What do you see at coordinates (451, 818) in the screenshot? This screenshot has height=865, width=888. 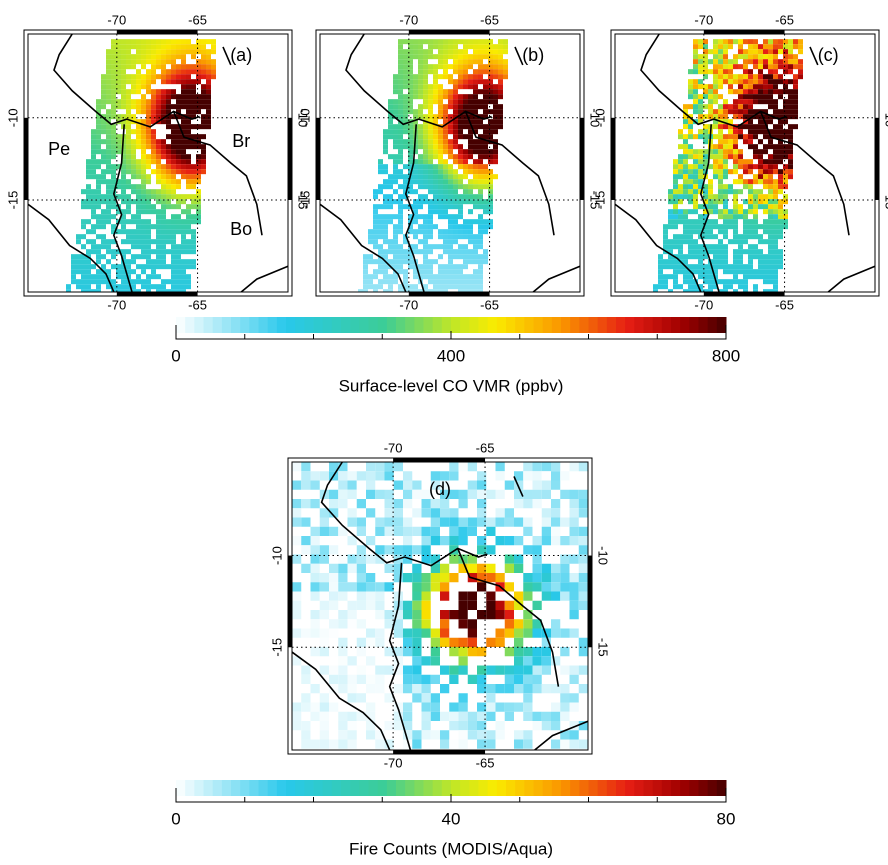 I see `colorbar-tick-label: 40` at bounding box center [451, 818].